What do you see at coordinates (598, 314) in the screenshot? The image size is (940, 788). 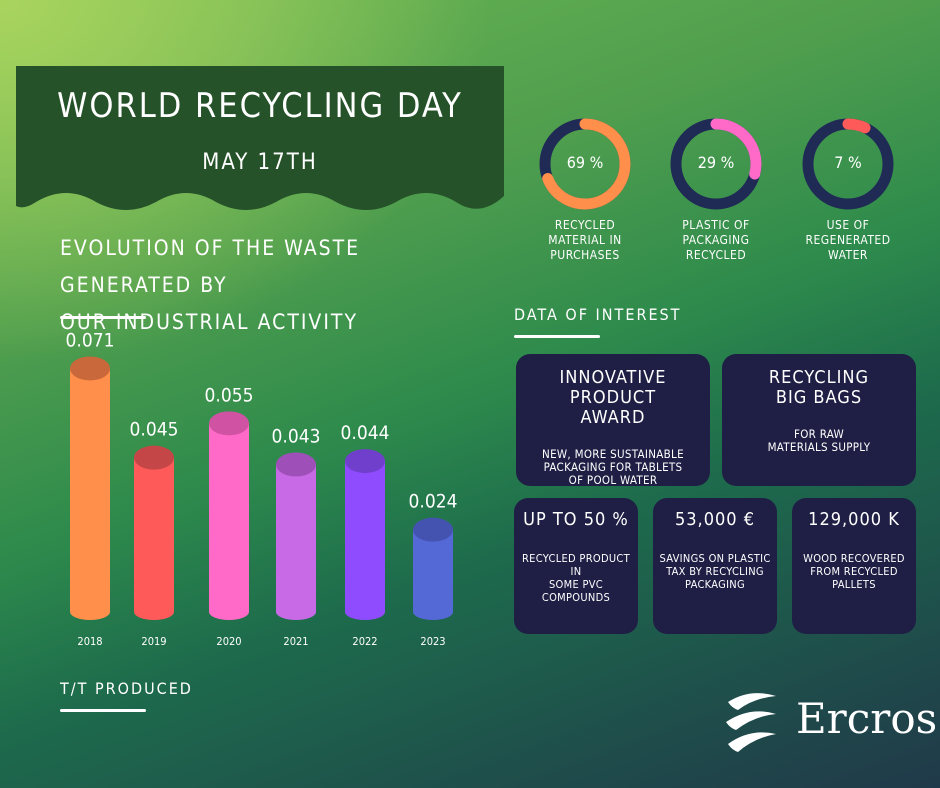 I see `interest-title: DATA OF INTEREST` at bounding box center [598, 314].